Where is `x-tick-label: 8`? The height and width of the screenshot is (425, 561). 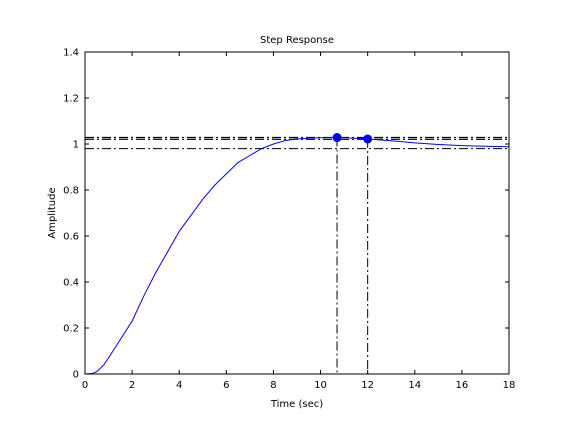 x-tick-label: 8 is located at coordinates (273, 385).